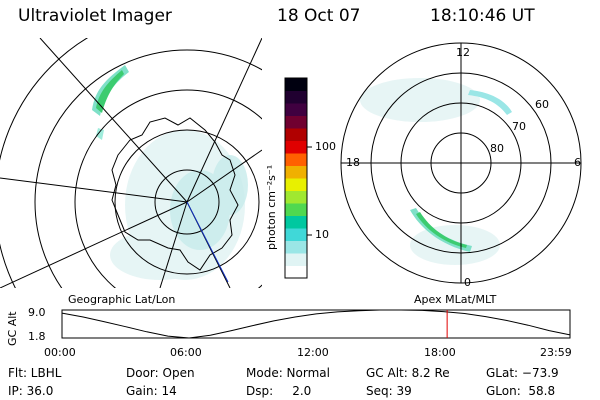  I want to click on colorbar-tick-10: 10, so click(322, 234).